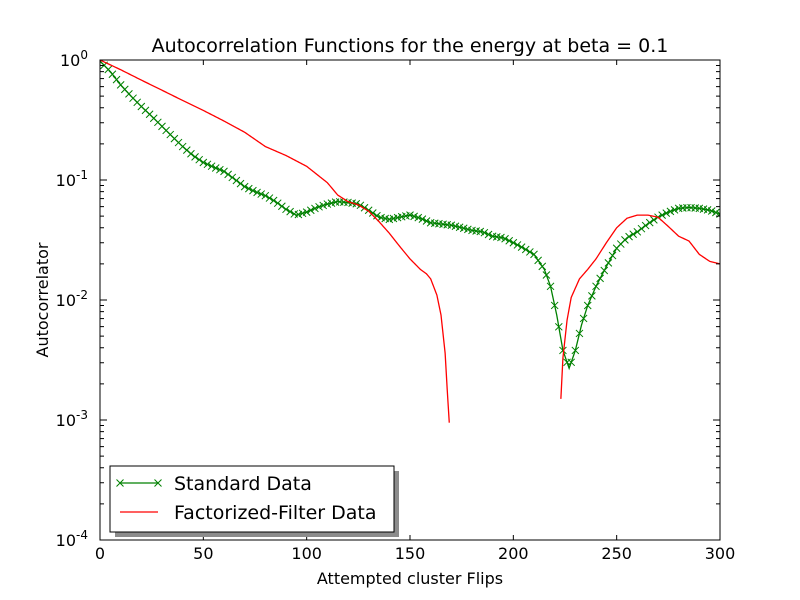 The image size is (800, 600). I want to click on y-tick-exponent: -4, so click(82, 535).